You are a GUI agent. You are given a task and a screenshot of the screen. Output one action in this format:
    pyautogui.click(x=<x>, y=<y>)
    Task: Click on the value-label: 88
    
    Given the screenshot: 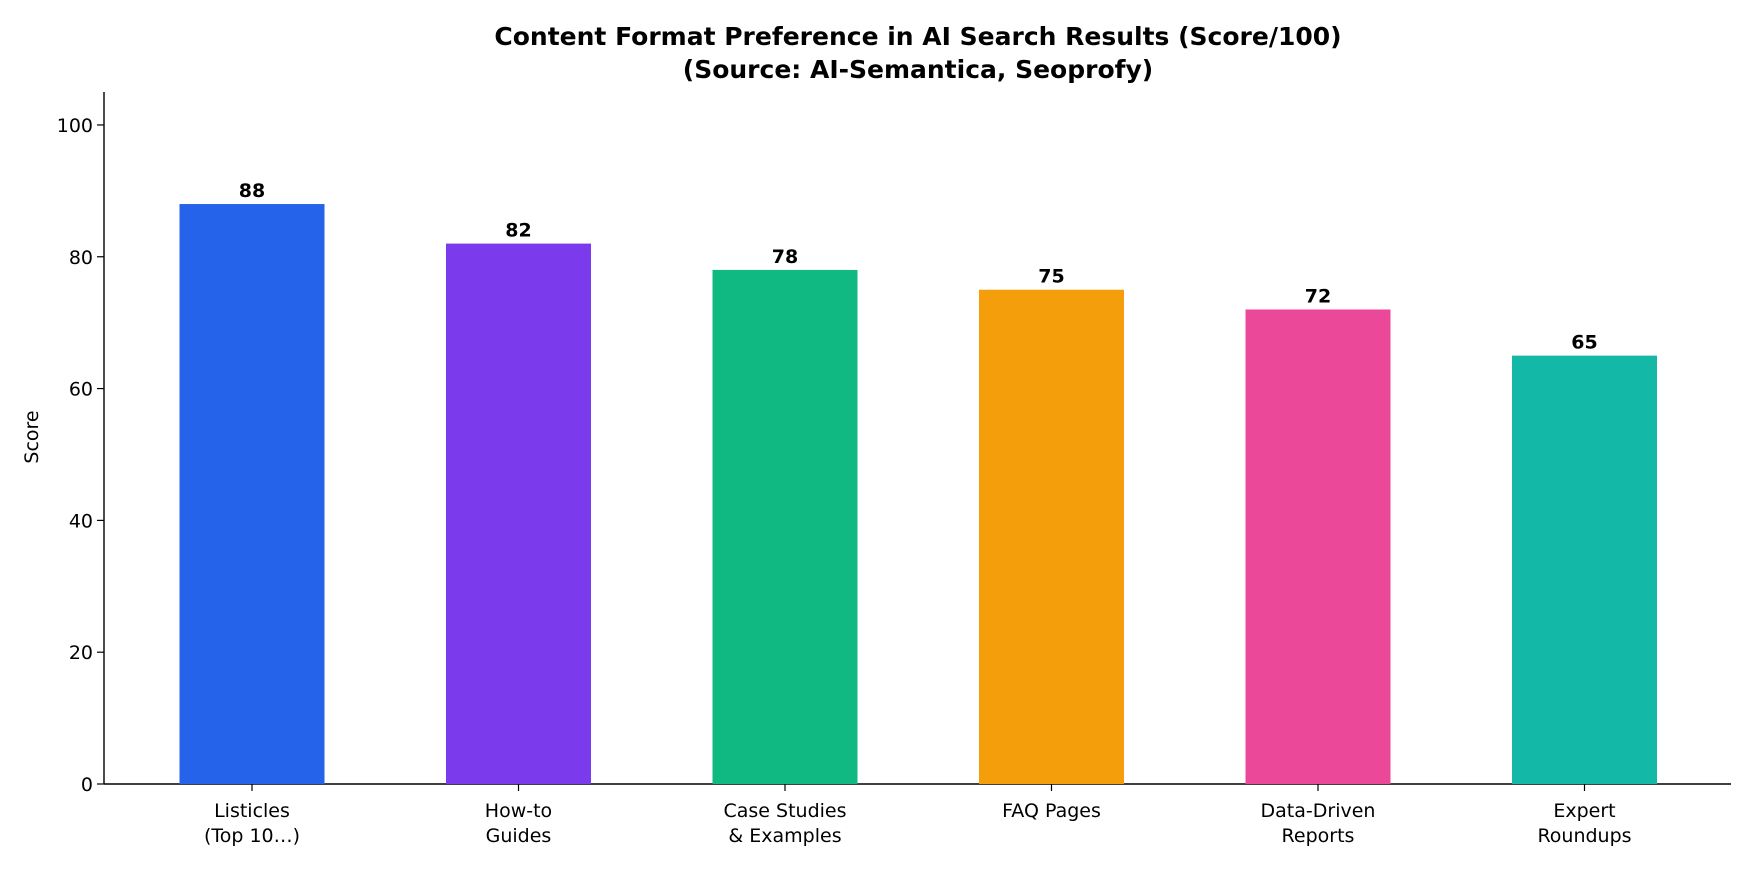 What is the action you would take?
    pyautogui.click(x=252, y=191)
    